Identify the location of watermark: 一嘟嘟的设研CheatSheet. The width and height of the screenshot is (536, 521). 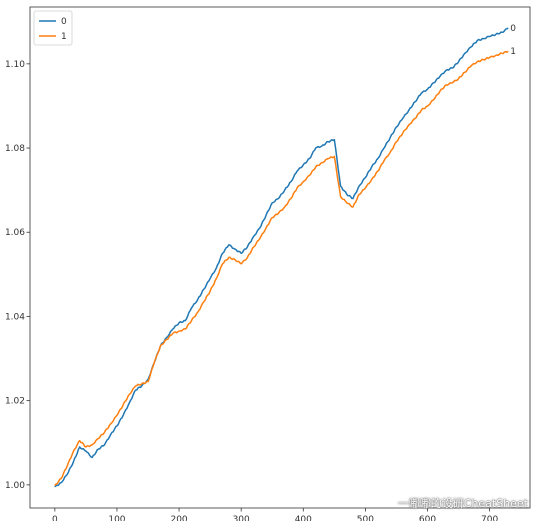
(462, 503).